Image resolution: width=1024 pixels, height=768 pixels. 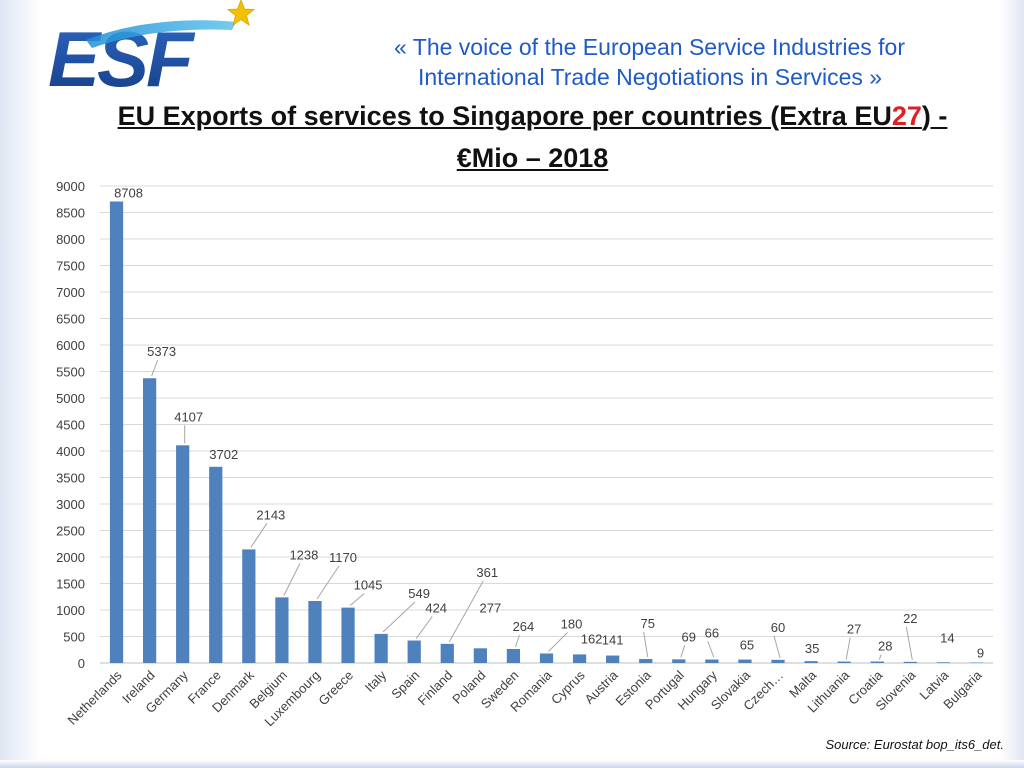 I want to click on bar-netherlands, so click(x=116, y=432).